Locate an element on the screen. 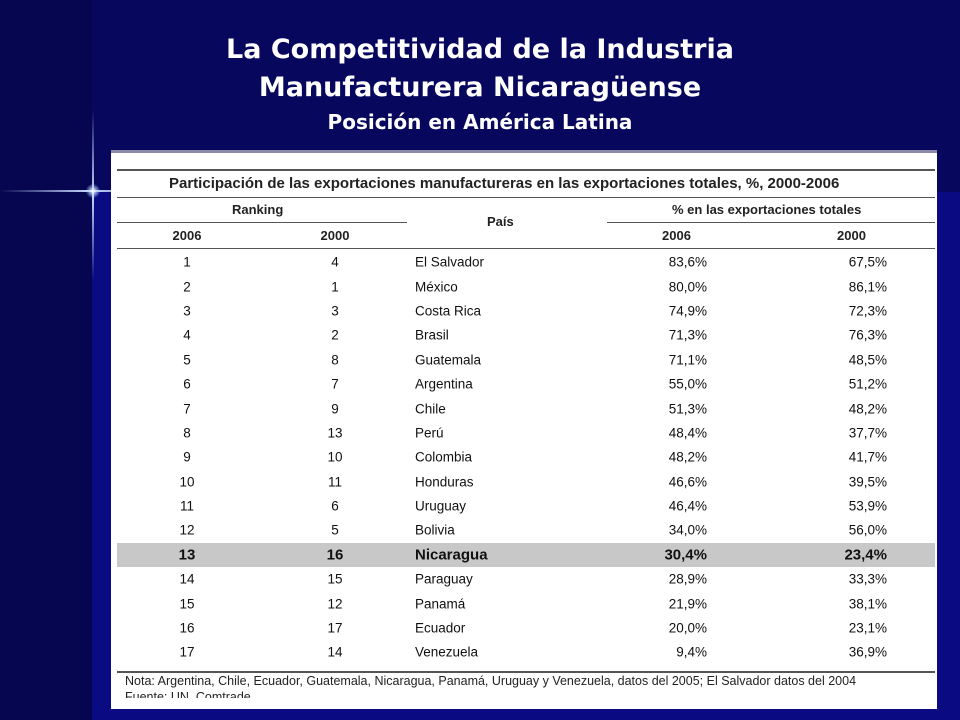 Image resolution: width=960 pixels, height=720 pixels. light-flare-horizontal is located at coordinates (100, 191).